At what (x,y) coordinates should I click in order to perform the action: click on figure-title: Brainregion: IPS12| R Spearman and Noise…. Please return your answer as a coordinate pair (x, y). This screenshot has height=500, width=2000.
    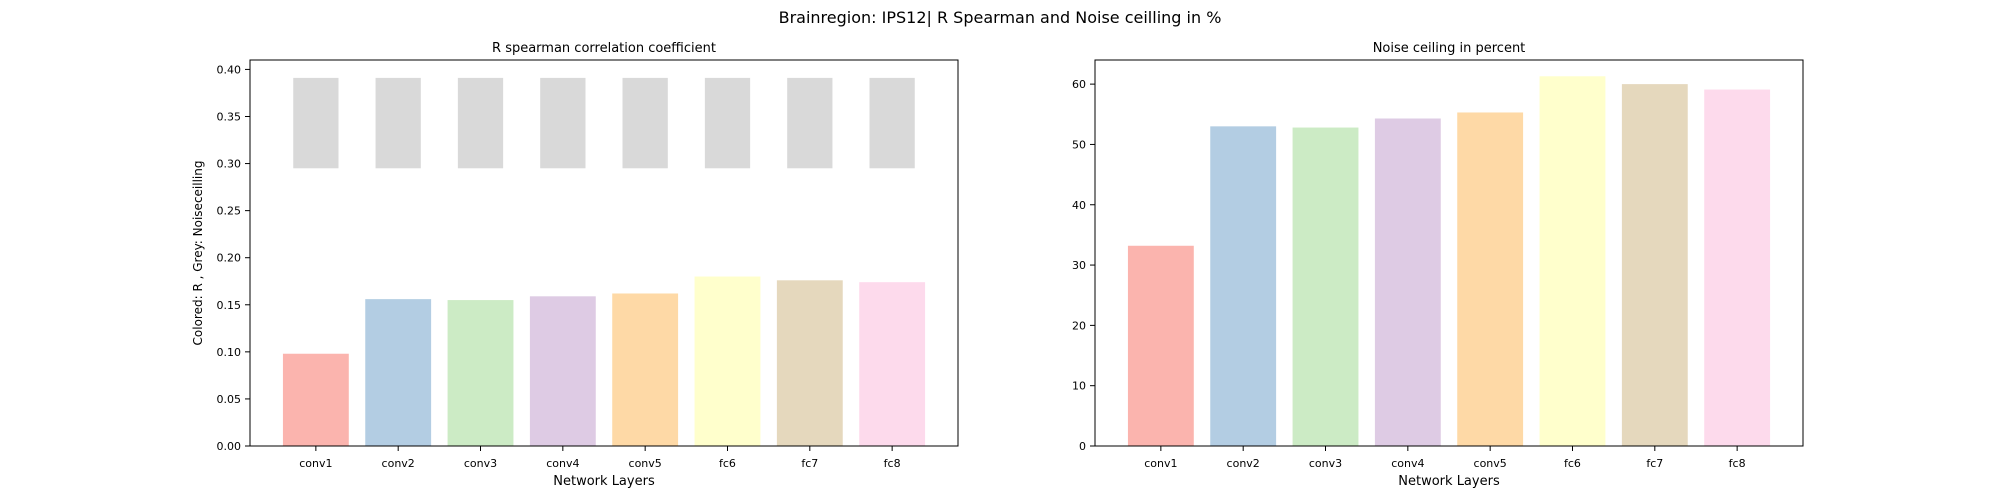
    Looking at the image, I should click on (1000, 17).